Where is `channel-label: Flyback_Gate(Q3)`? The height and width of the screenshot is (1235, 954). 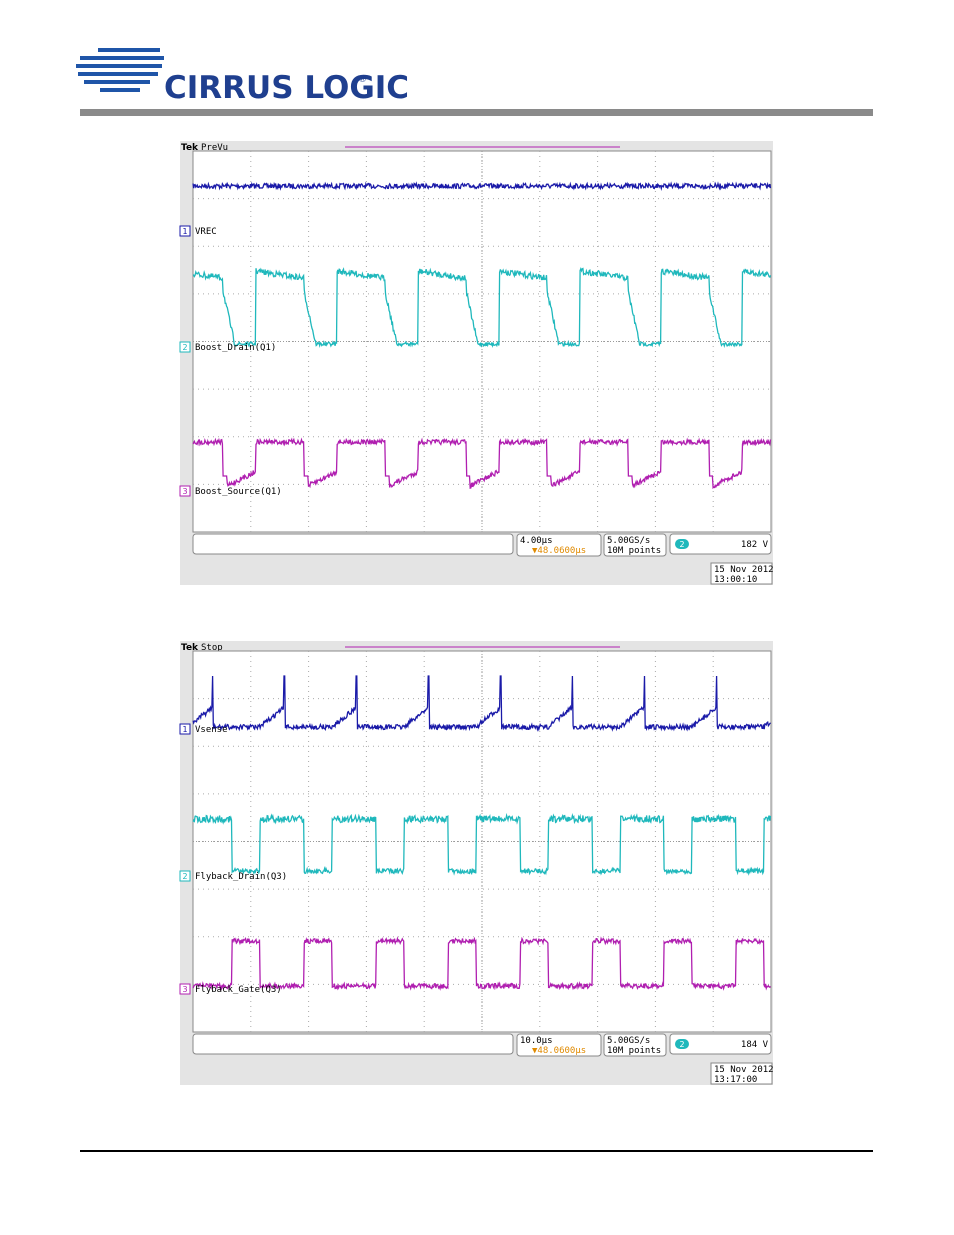 channel-label: Flyback_Gate(Q3) is located at coordinates (238, 990).